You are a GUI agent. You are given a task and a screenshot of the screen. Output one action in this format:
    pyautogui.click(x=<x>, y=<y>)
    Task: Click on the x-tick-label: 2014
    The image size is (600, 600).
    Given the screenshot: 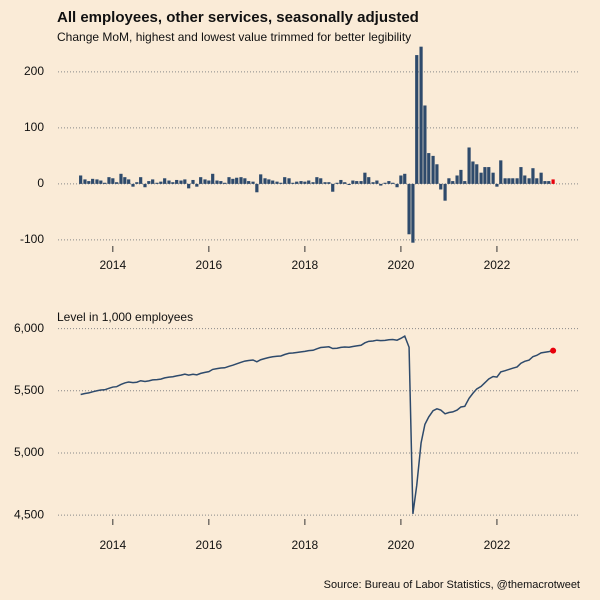 What is the action you would take?
    pyautogui.click(x=112, y=265)
    